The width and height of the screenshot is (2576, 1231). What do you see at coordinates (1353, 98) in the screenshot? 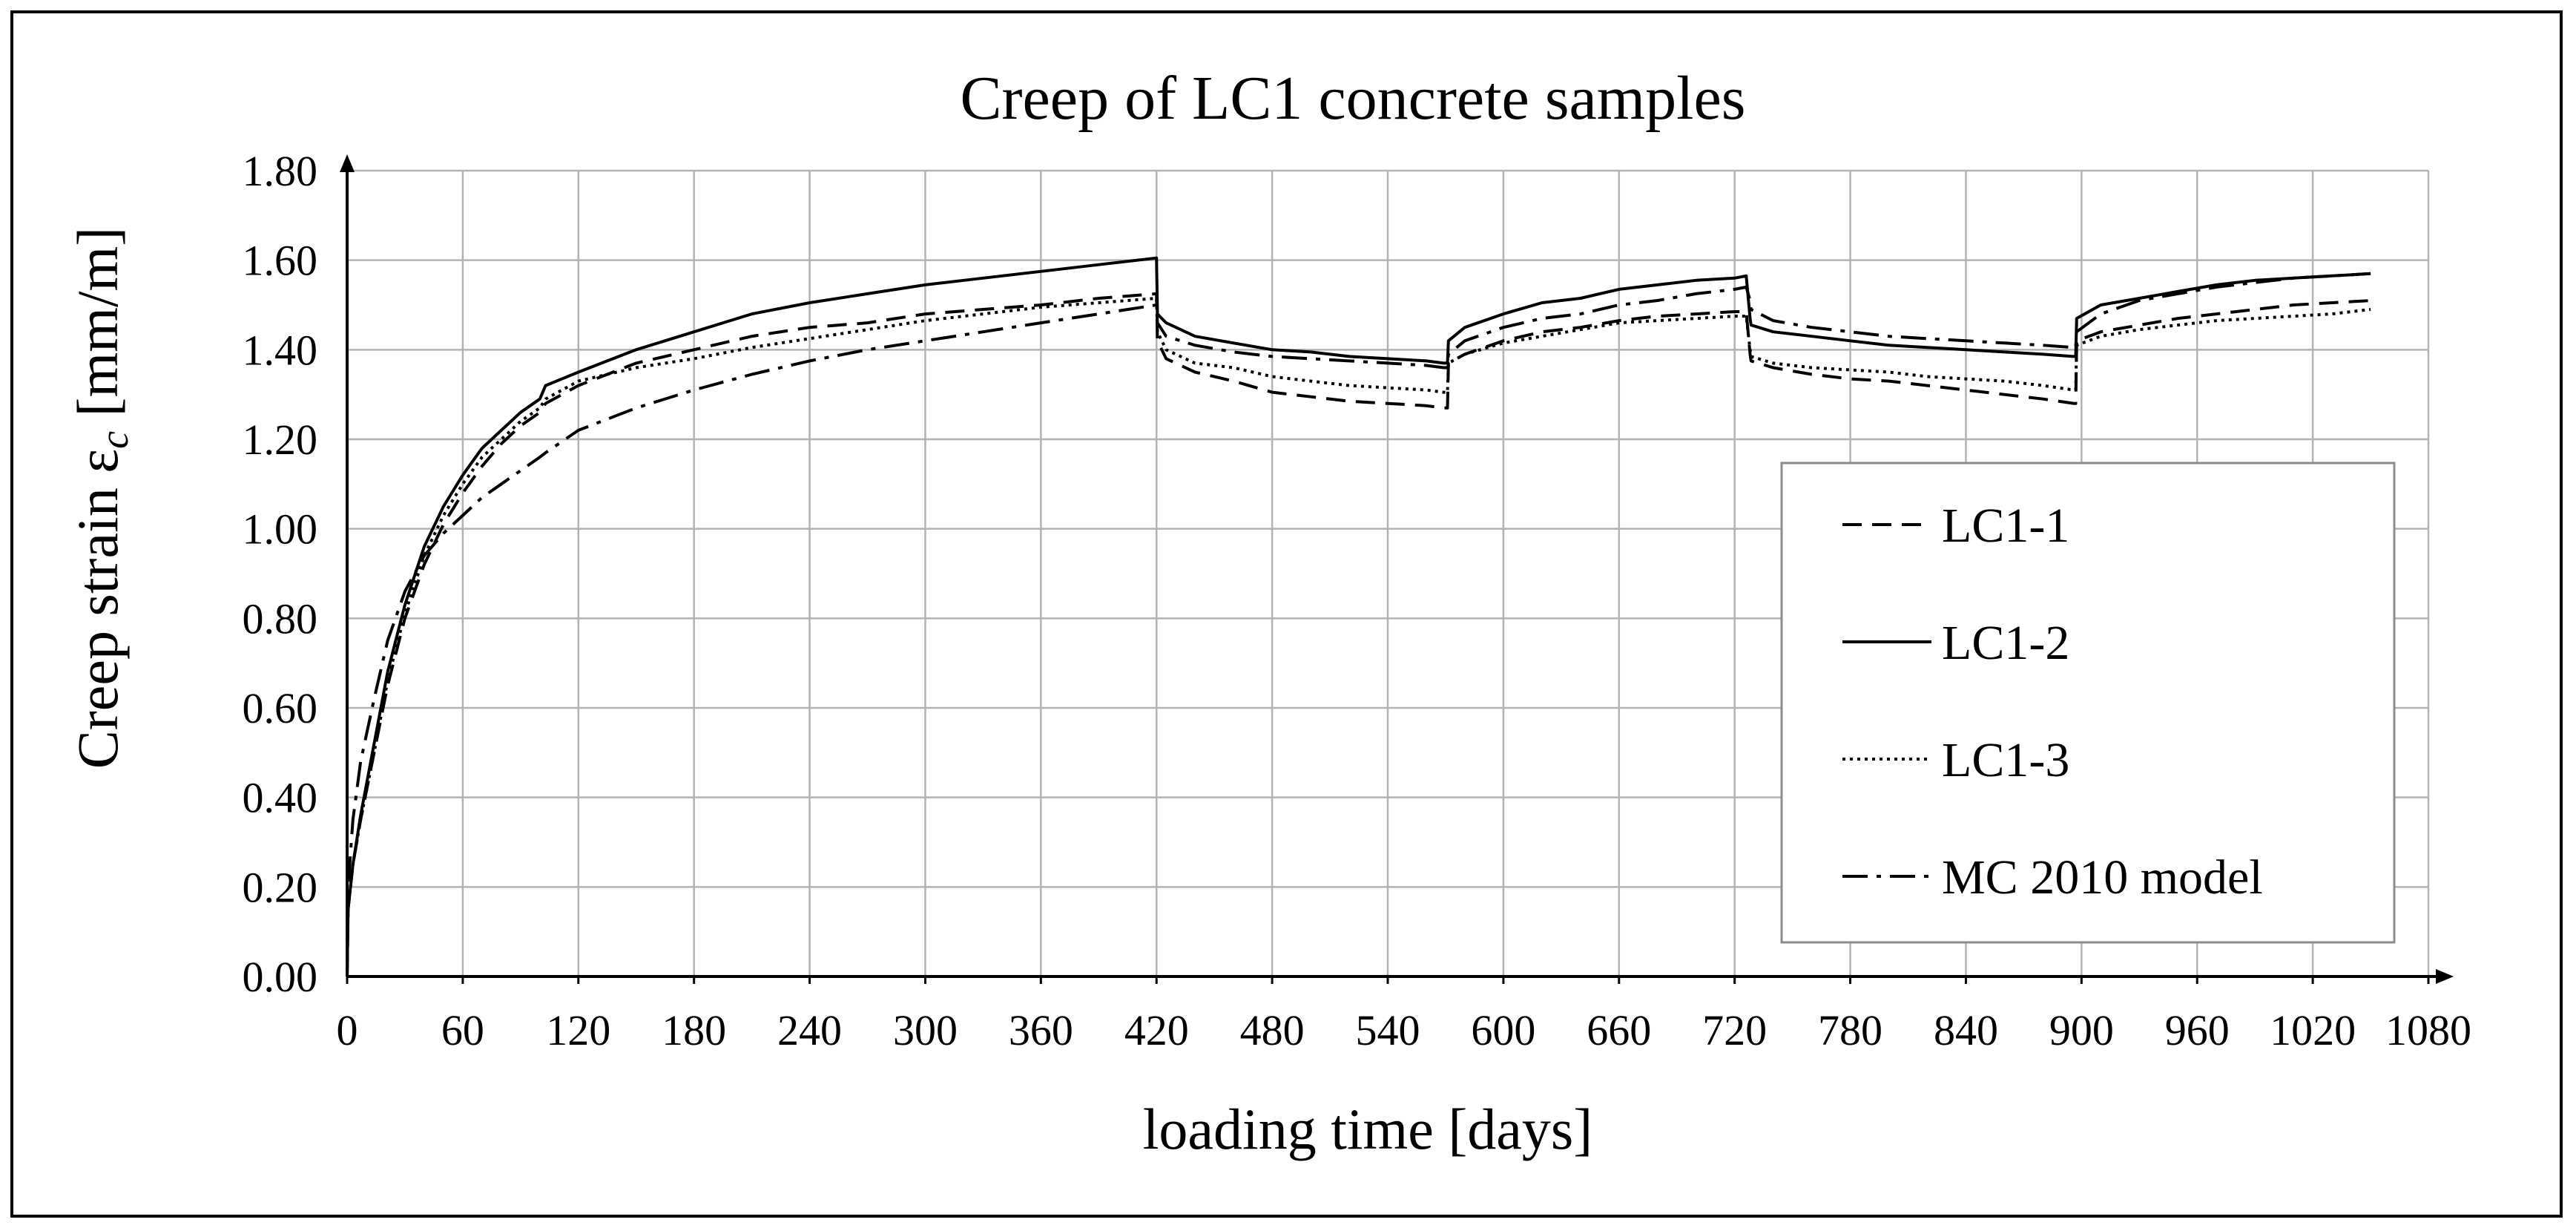
I see `chart-title: Creep of LC1 concrete samples` at bounding box center [1353, 98].